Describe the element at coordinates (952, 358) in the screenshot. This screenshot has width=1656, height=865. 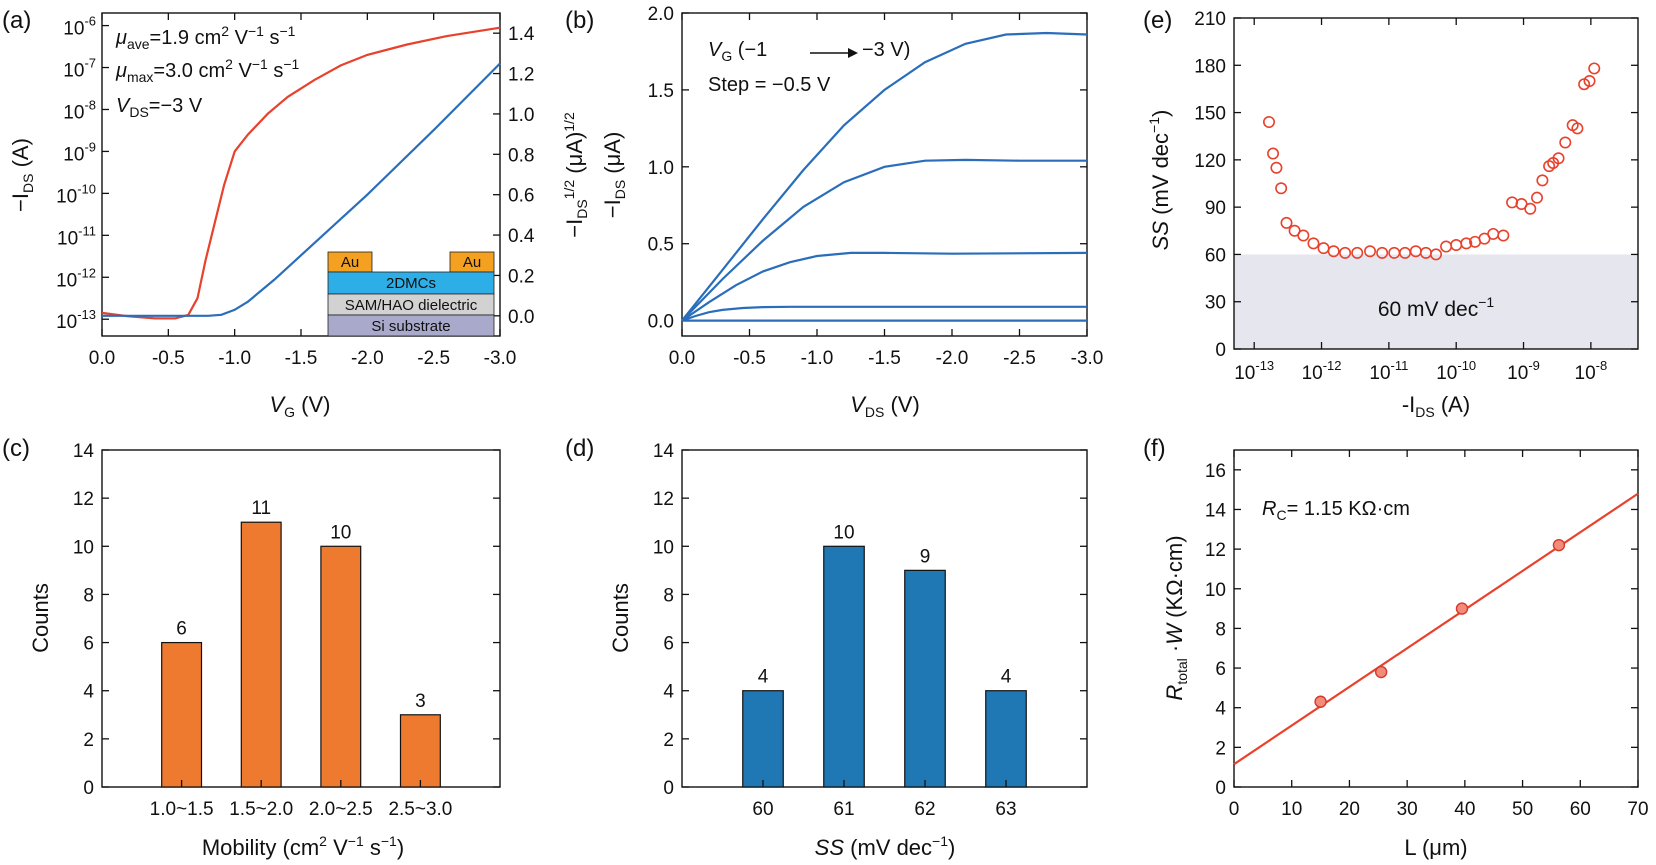
I see `panel-b-x-tick-label: -2.0` at that location.